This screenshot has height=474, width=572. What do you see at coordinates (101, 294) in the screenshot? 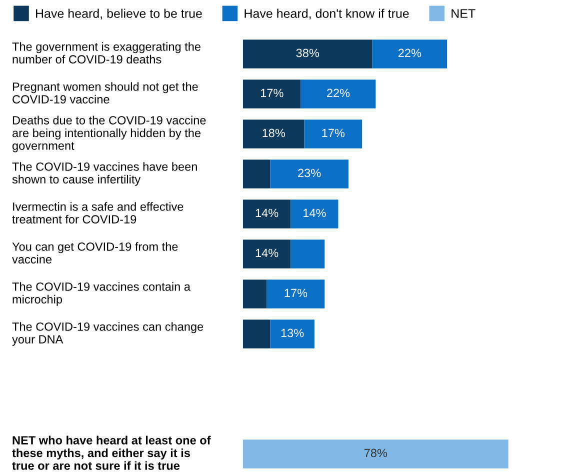
I see `y-tick-label: The COVID-19 vaccines contain a microchip` at bounding box center [101, 294].